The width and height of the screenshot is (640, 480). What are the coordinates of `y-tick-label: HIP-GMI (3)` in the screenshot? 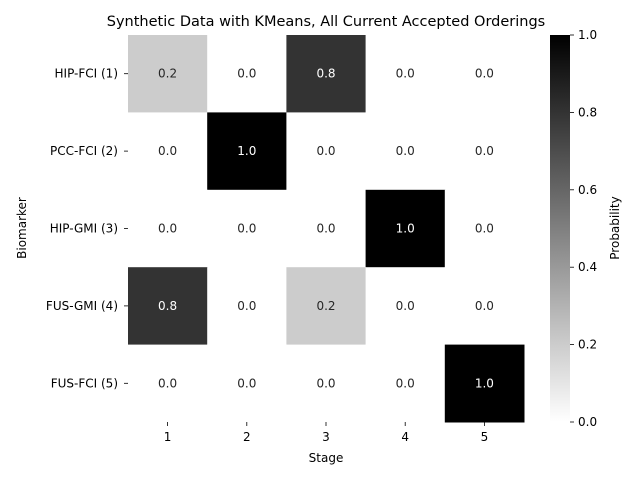 It's located at (84, 229).